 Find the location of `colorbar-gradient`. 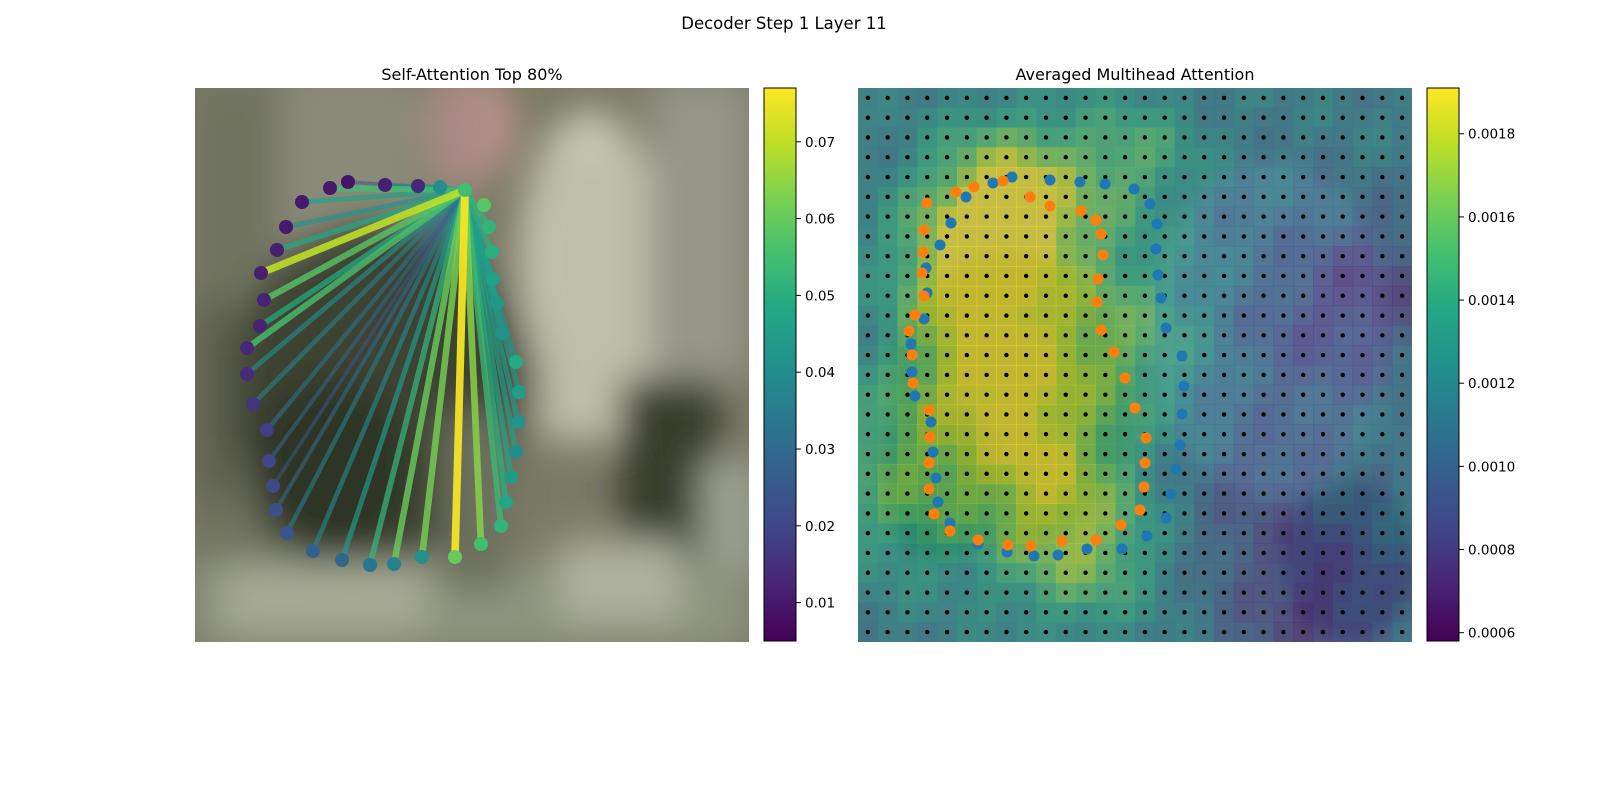

colorbar-gradient is located at coordinates (780, 364).